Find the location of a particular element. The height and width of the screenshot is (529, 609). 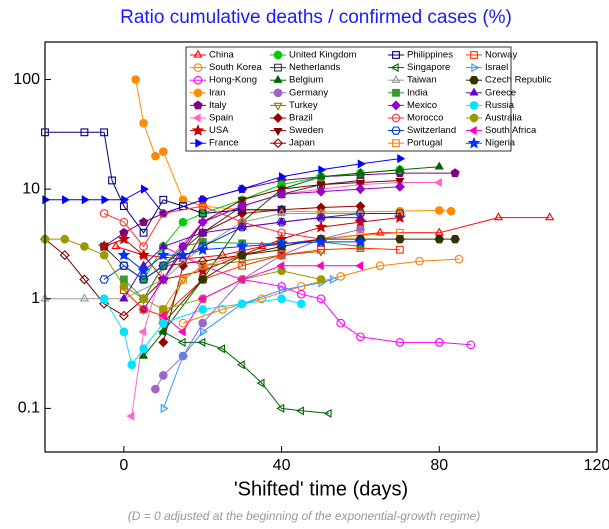

legend-label: Sweden is located at coordinates (306, 130).